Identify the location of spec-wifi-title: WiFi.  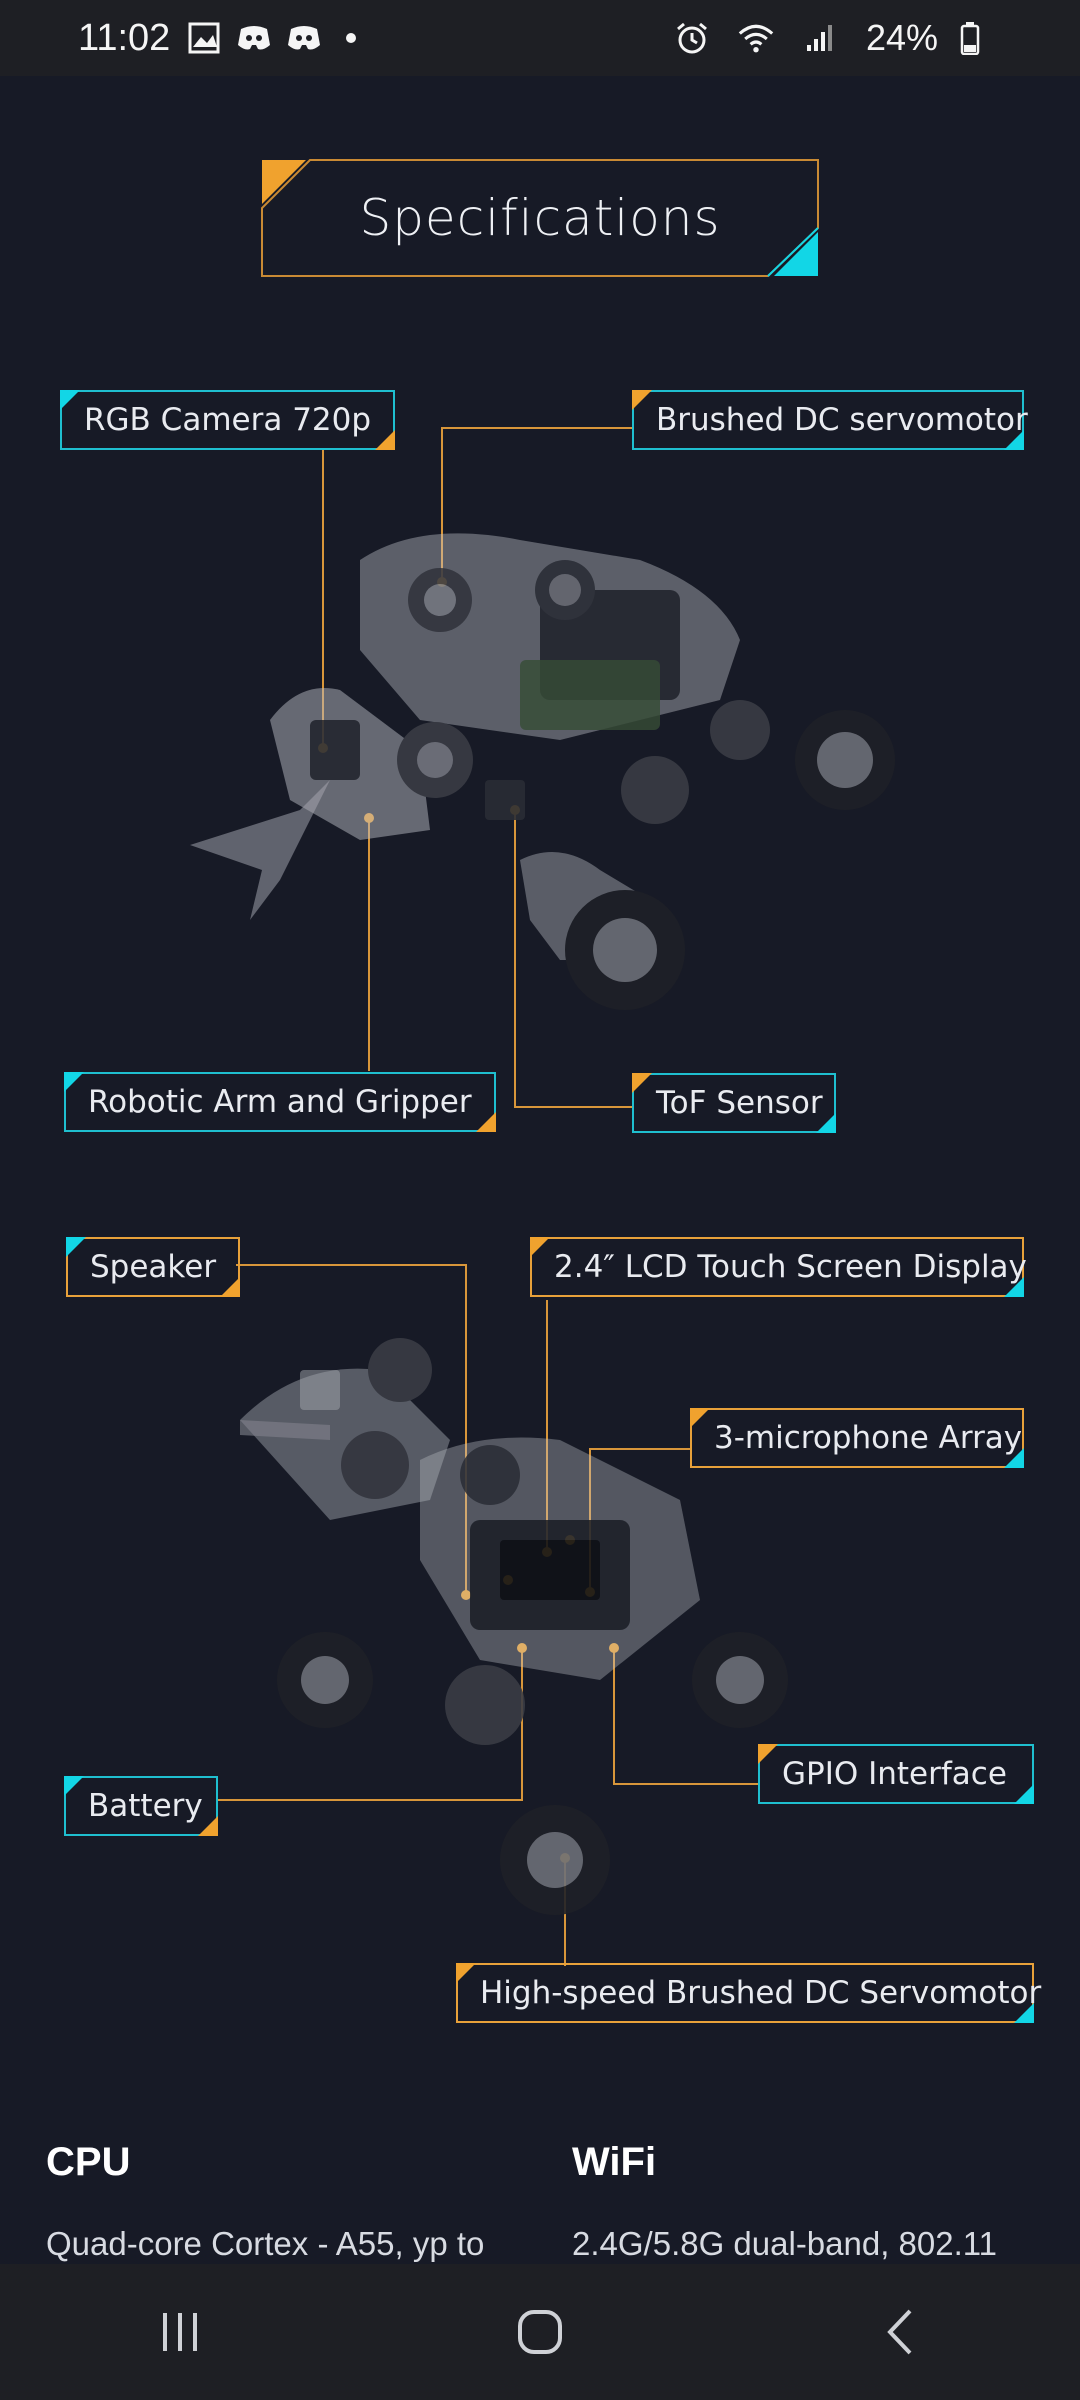
(614, 2162).